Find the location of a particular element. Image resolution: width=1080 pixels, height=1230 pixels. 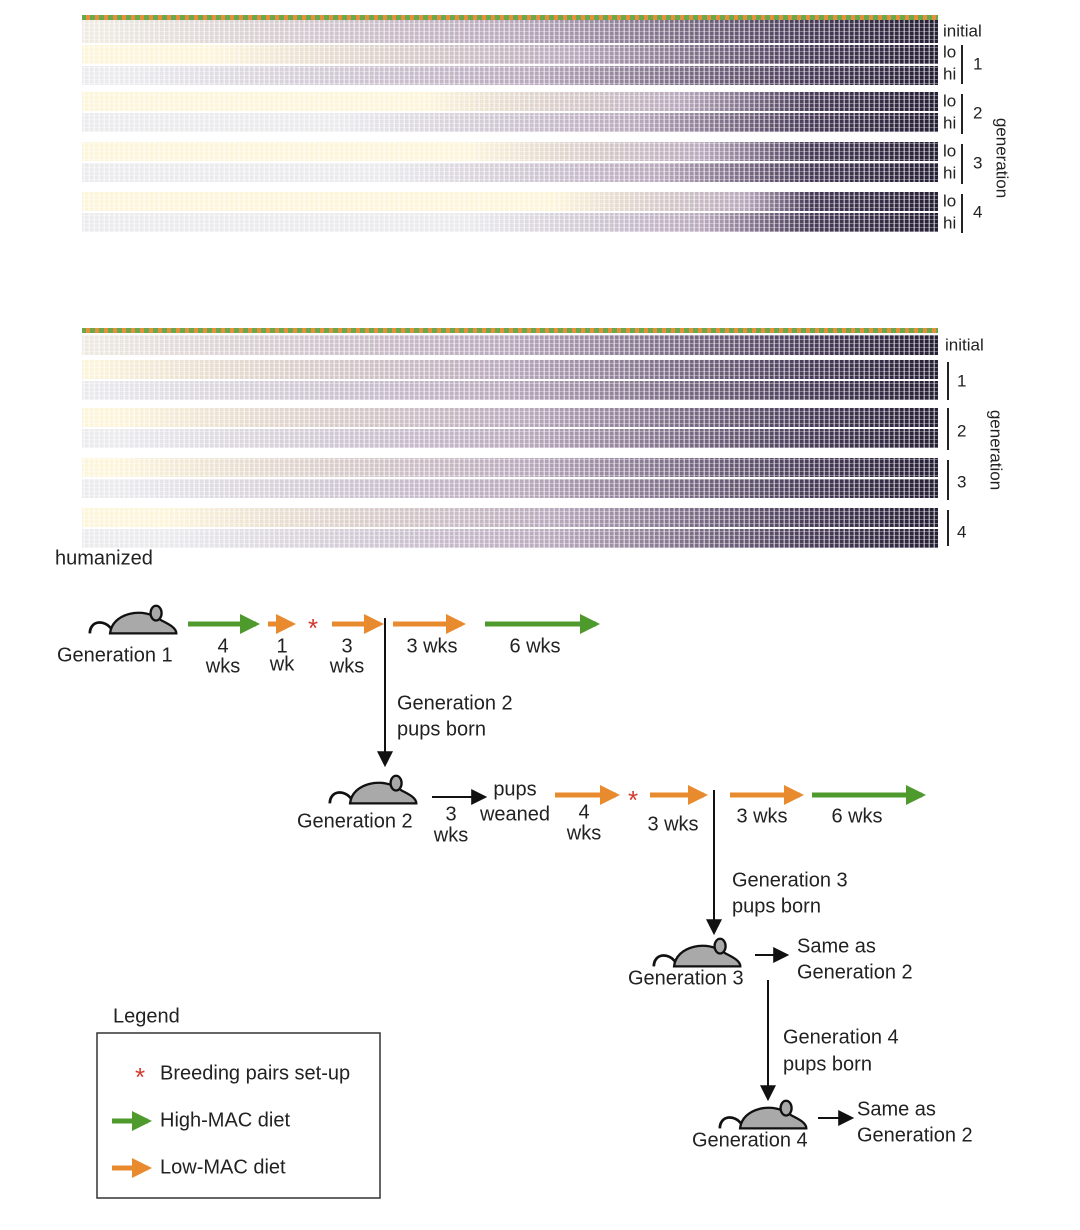

birth-label: Generation 2 is located at coordinates (455, 703).